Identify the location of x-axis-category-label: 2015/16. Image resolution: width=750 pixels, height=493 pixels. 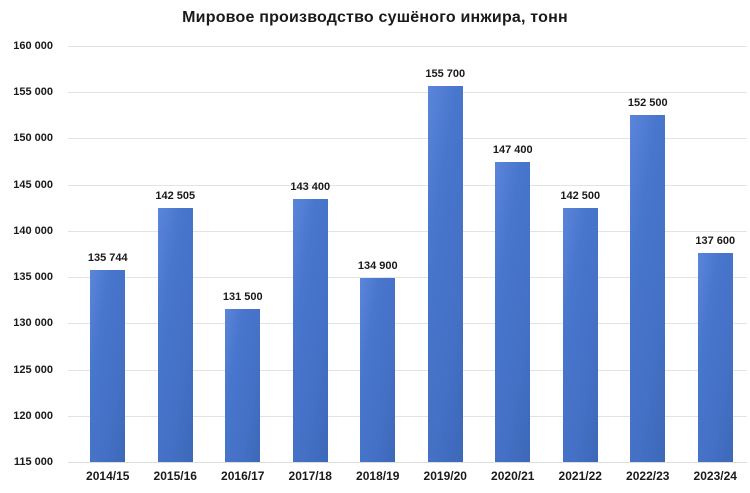
(175, 476).